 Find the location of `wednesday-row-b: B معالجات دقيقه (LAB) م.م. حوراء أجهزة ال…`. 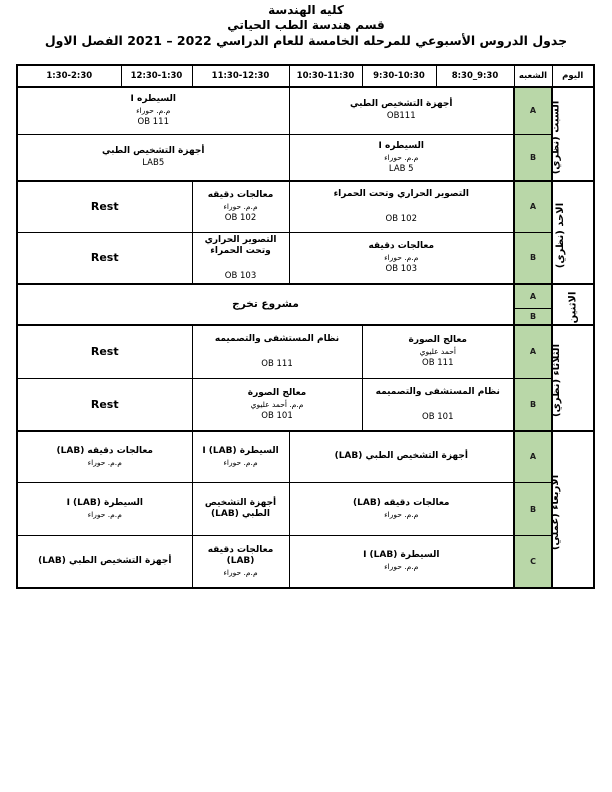

wednesday-row-b: B معالجات دقيقه (LAB) م.م. حوراء أجهزة ال… is located at coordinates (305, 509).